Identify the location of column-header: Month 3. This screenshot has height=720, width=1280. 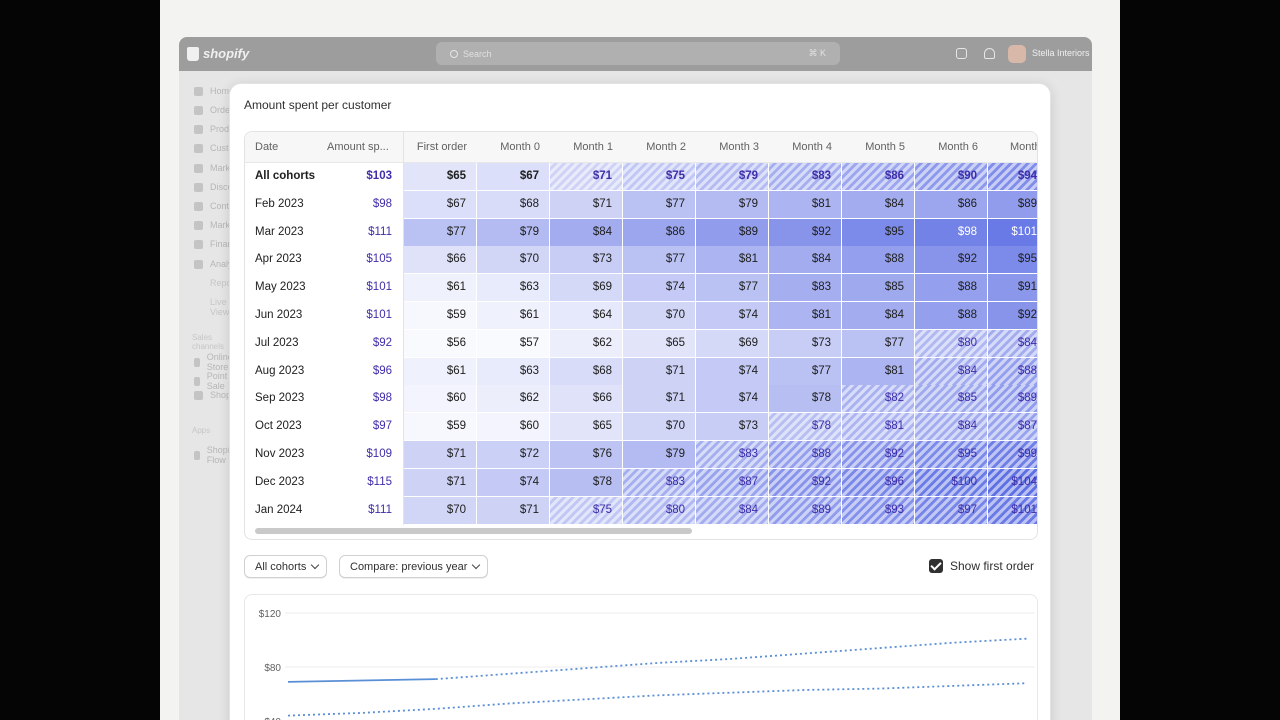
(739, 147).